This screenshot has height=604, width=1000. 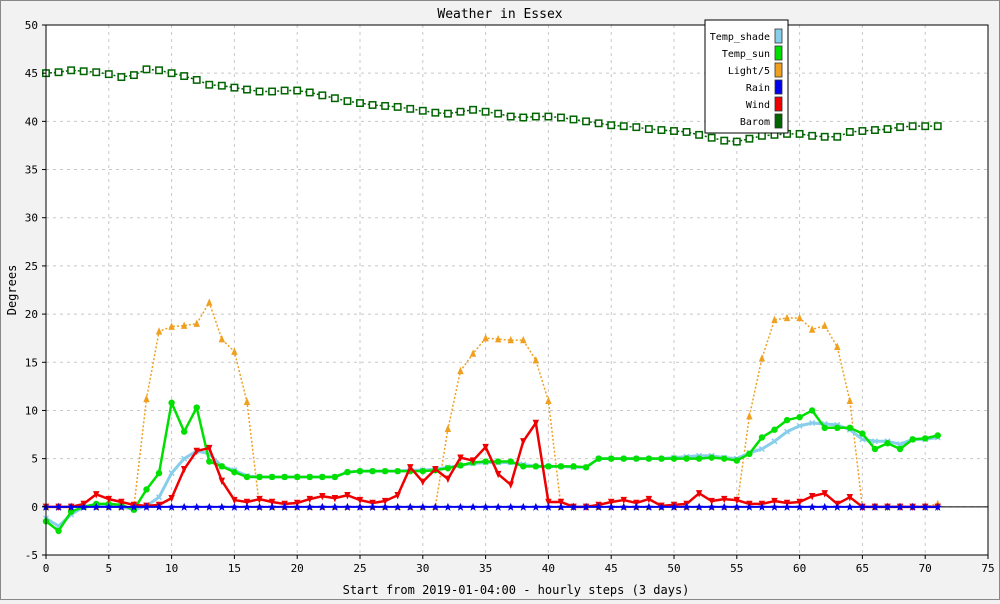 What do you see at coordinates (31, 25) in the screenshot?
I see `y-tick-label: 50` at bounding box center [31, 25].